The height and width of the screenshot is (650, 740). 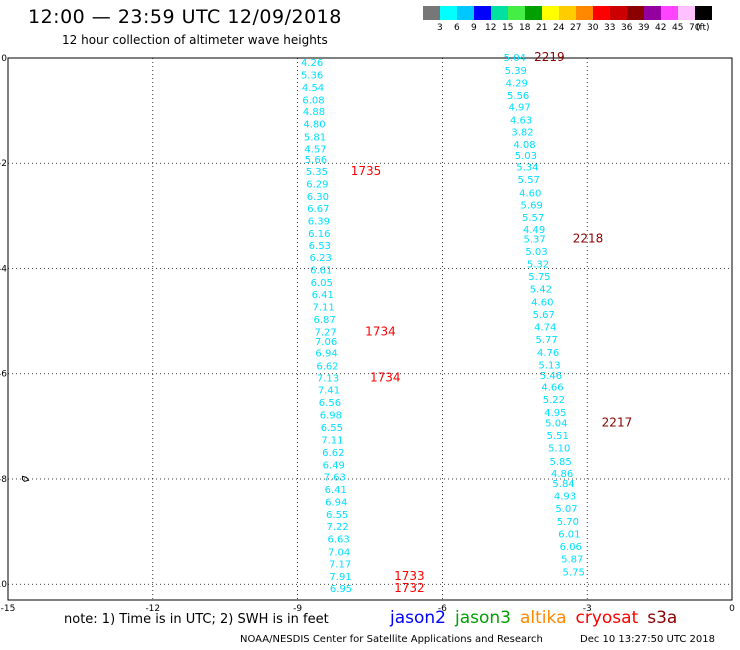 I want to click on colorbar-label: 33, so click(x=610, y=28).